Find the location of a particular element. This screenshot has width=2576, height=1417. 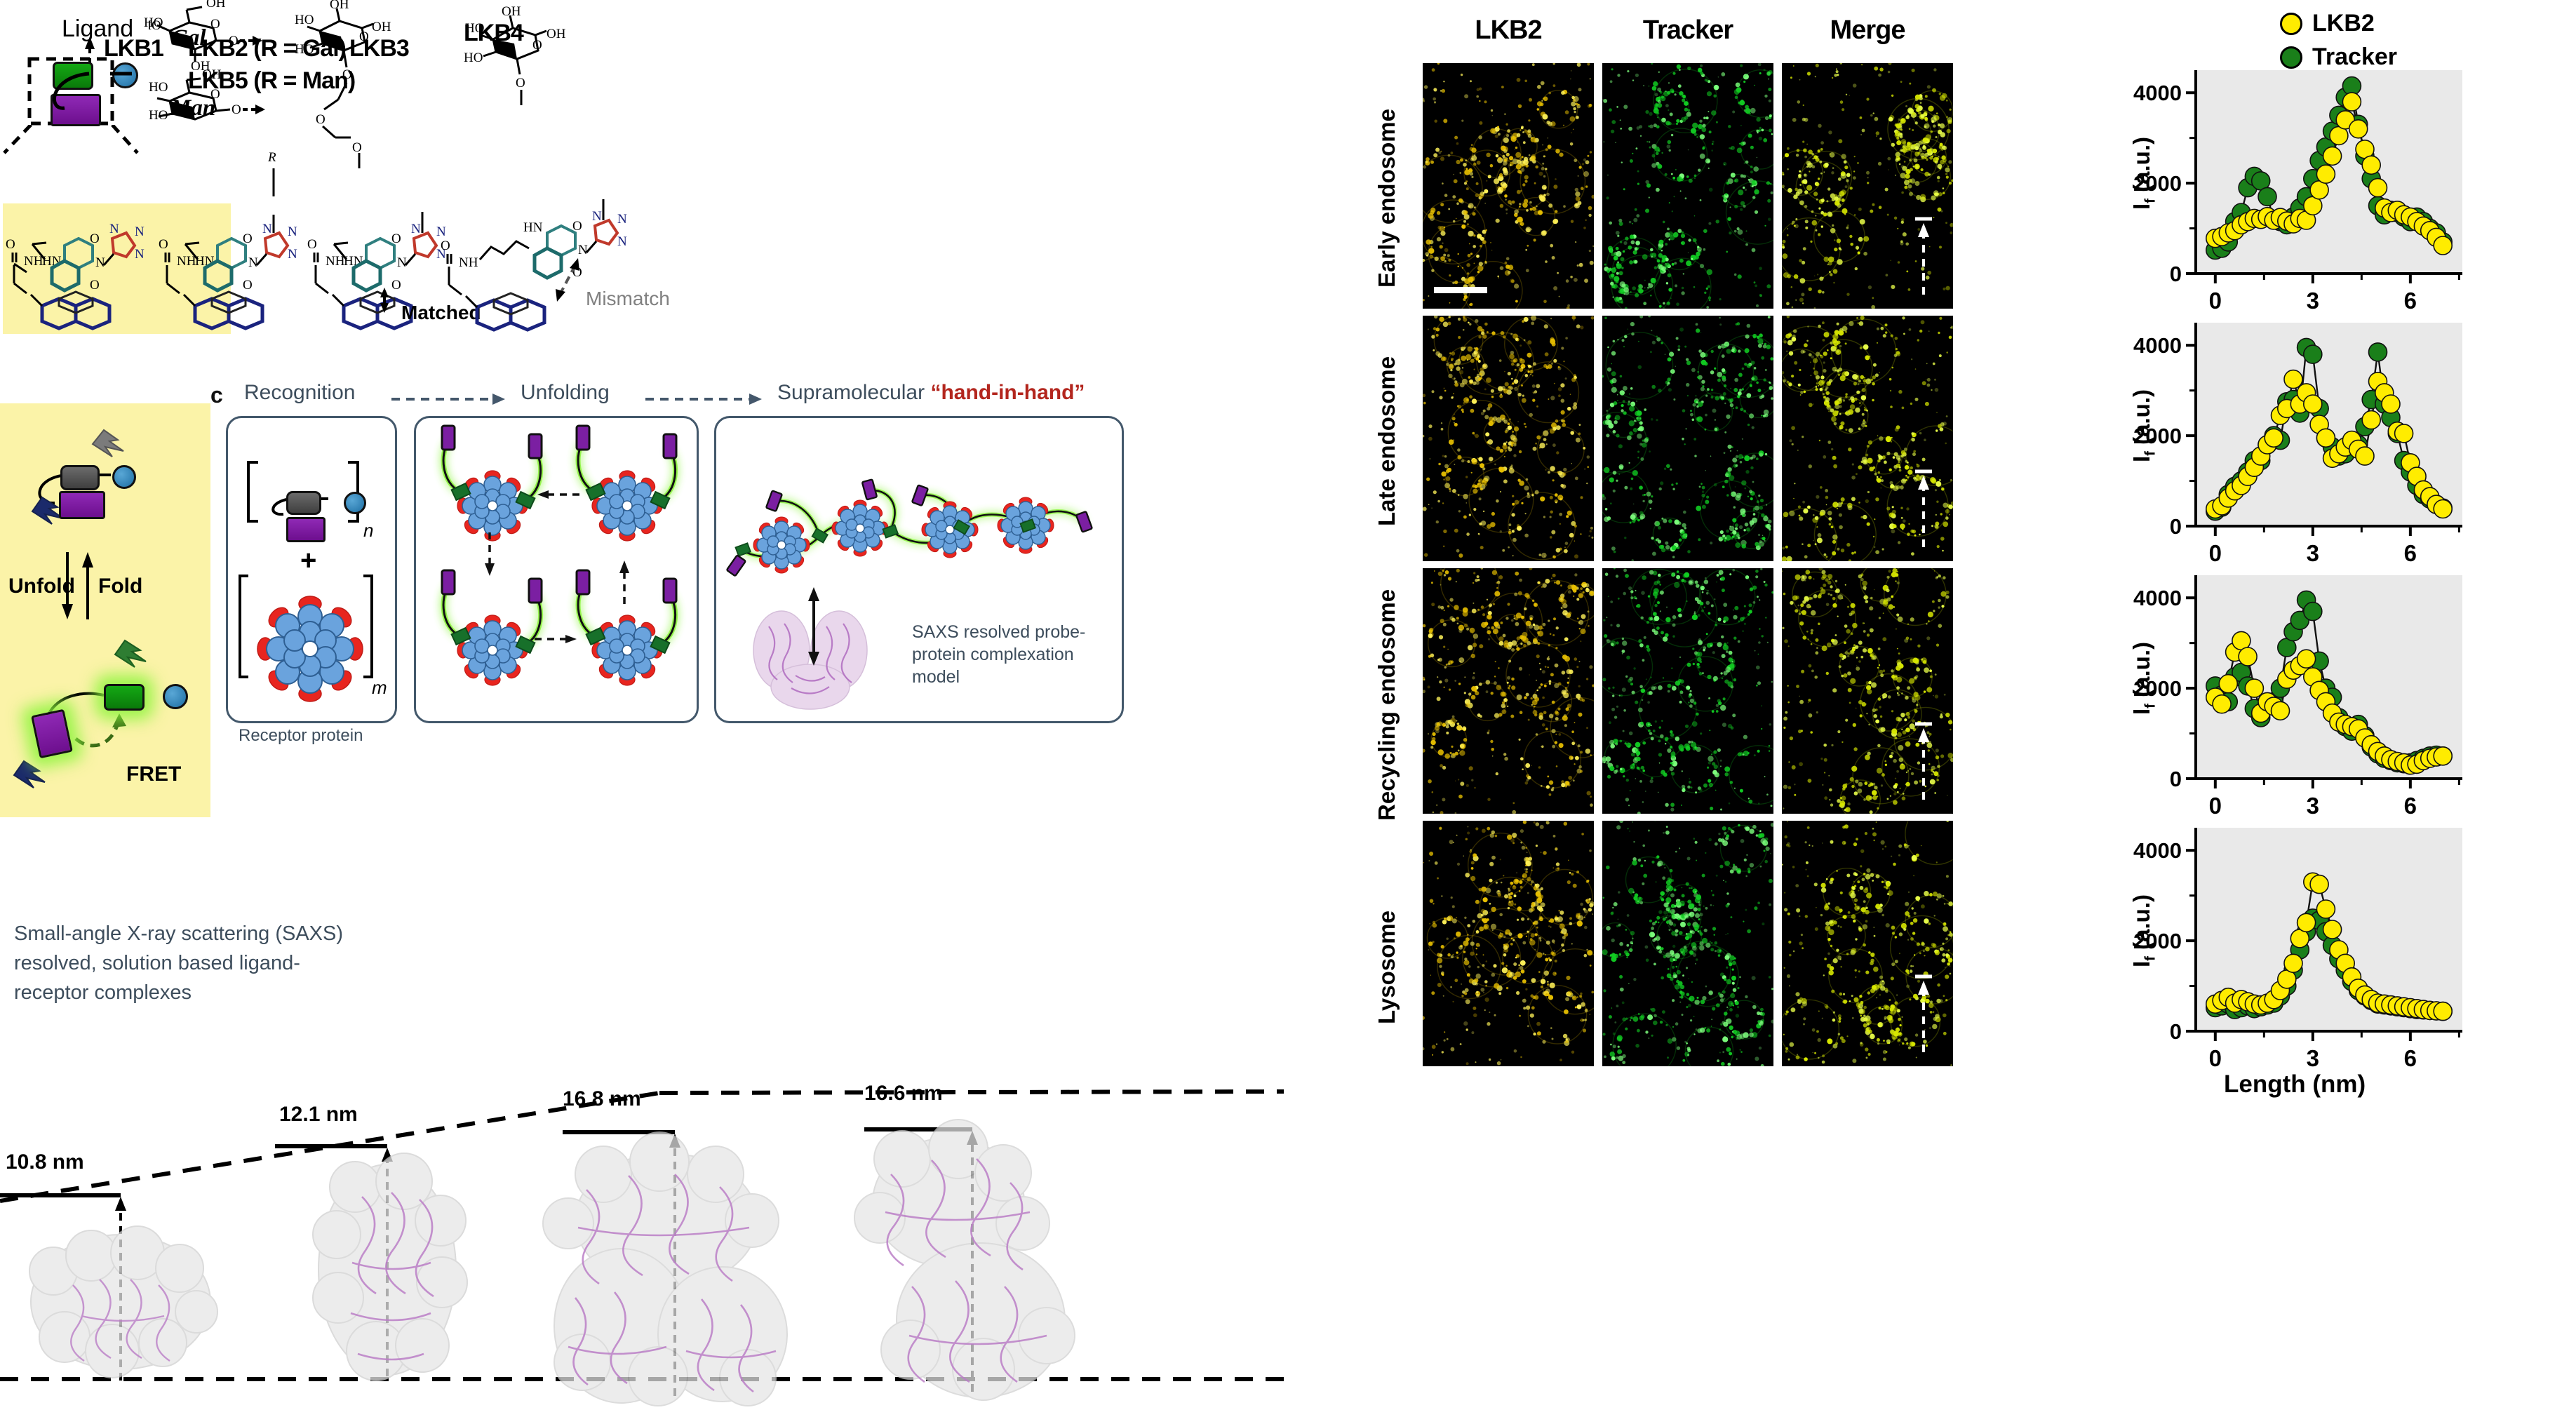

svg-text: HN is located at coordinates (533, 227).